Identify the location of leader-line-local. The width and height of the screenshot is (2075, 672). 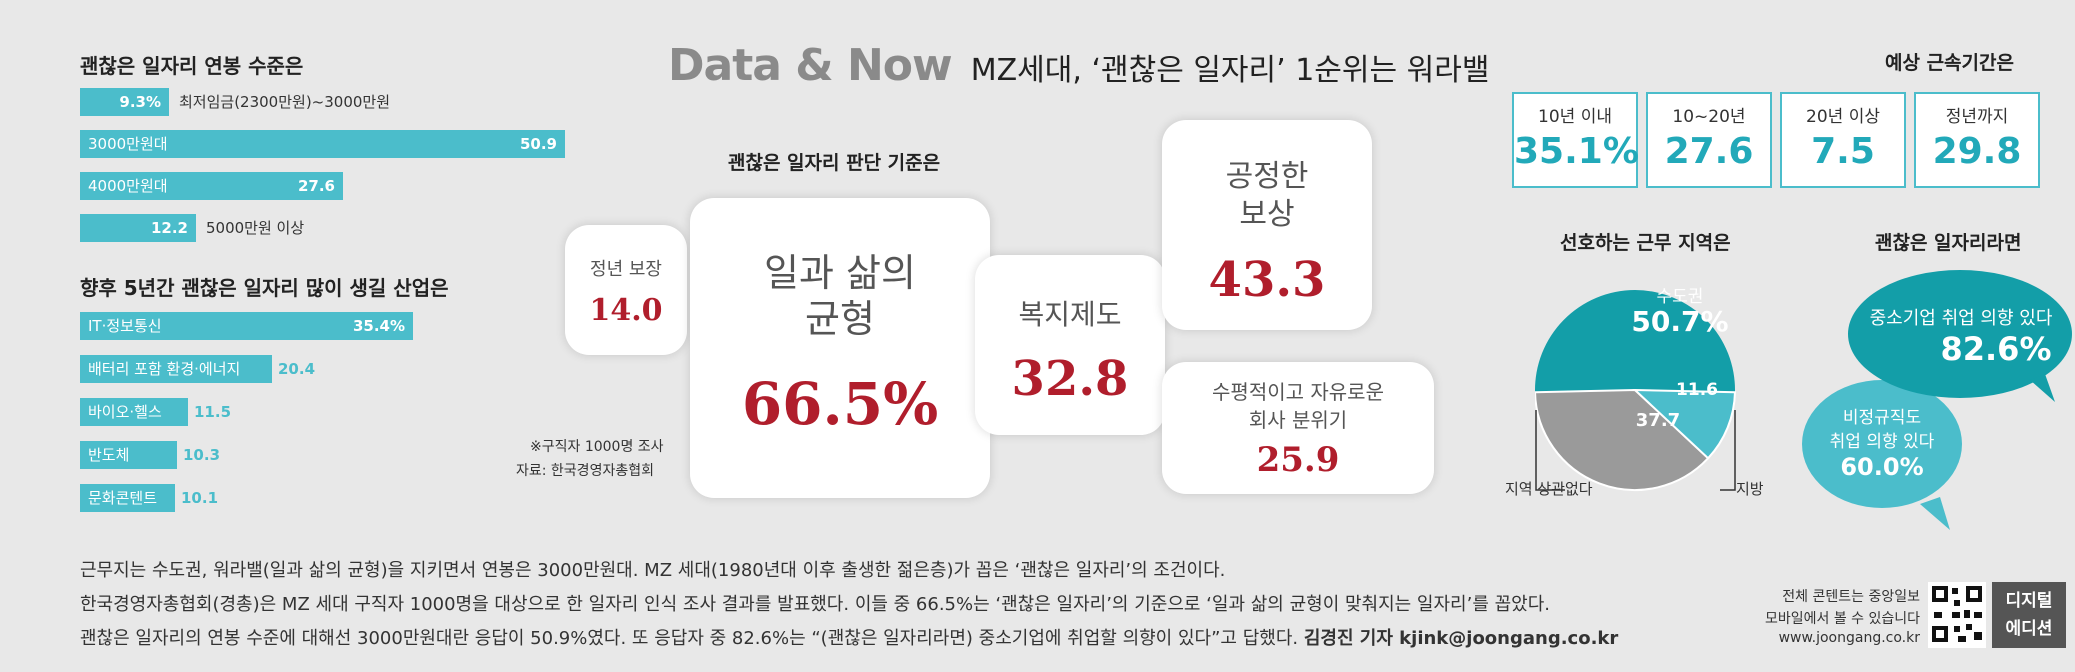
(1728, 450).